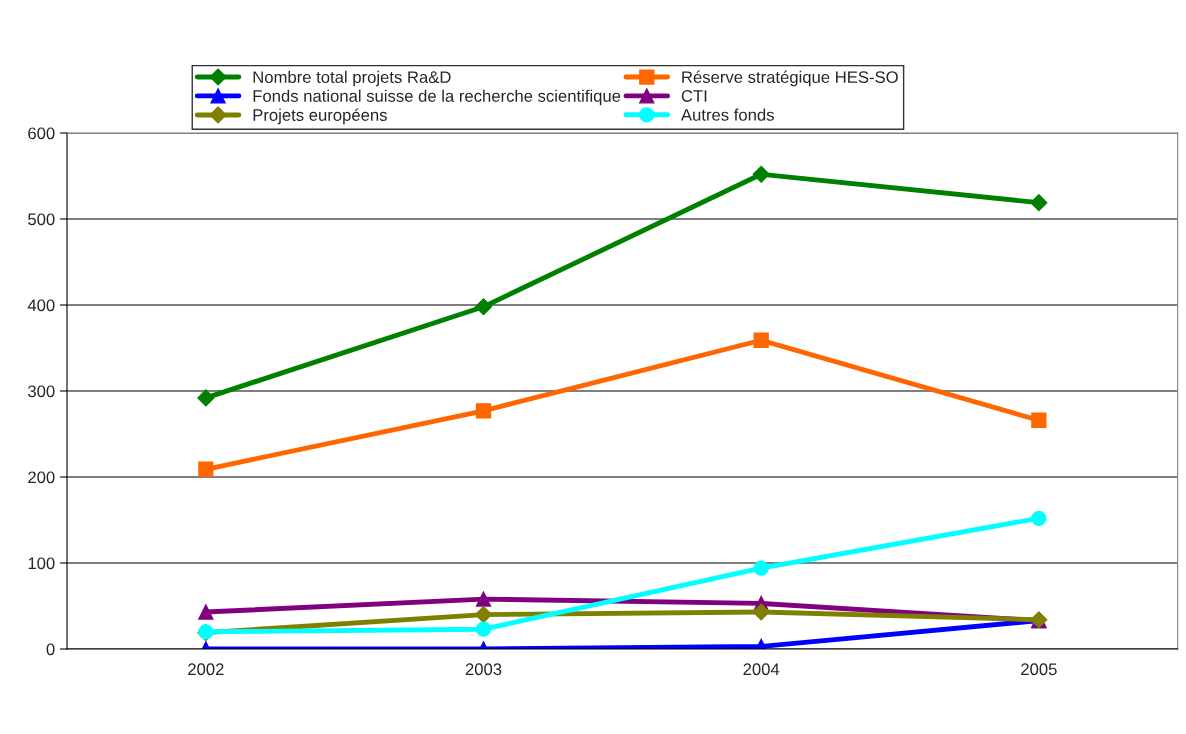 This screenshot has height=734, width=1186. Describe the element at coordinates (41, 391) in the screenshot. I see `y-tick-label: 300` at that location.